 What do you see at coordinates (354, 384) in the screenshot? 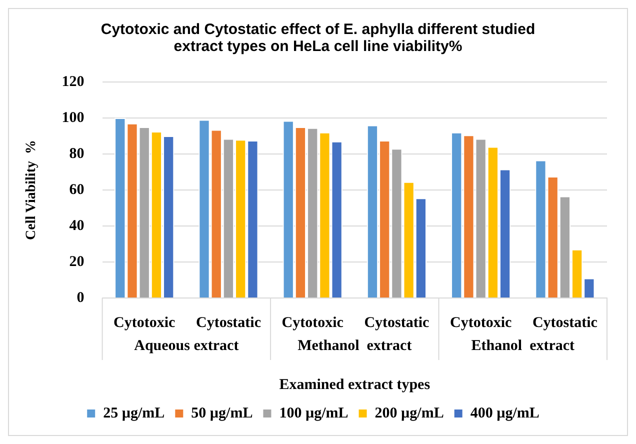
I see `x-axis-title: Examined extract types` at bounding box center [354, 384].